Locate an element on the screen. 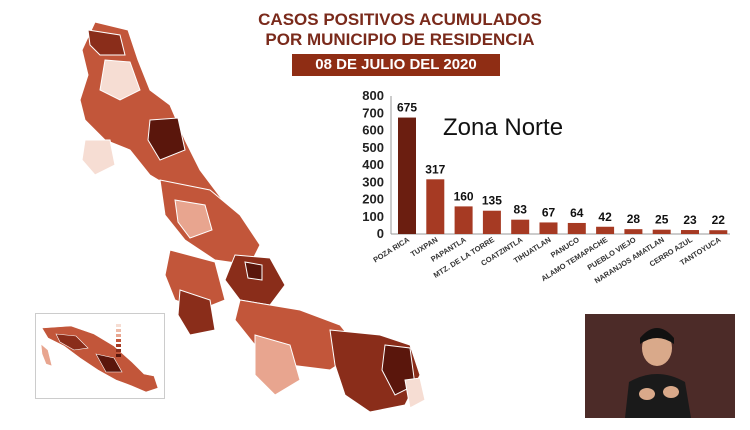 Image resolution: width=750 pixels, height=430 pixels. date-badge: 08 DE JULIO DEL 2020 is located at coordinates (396, 65).